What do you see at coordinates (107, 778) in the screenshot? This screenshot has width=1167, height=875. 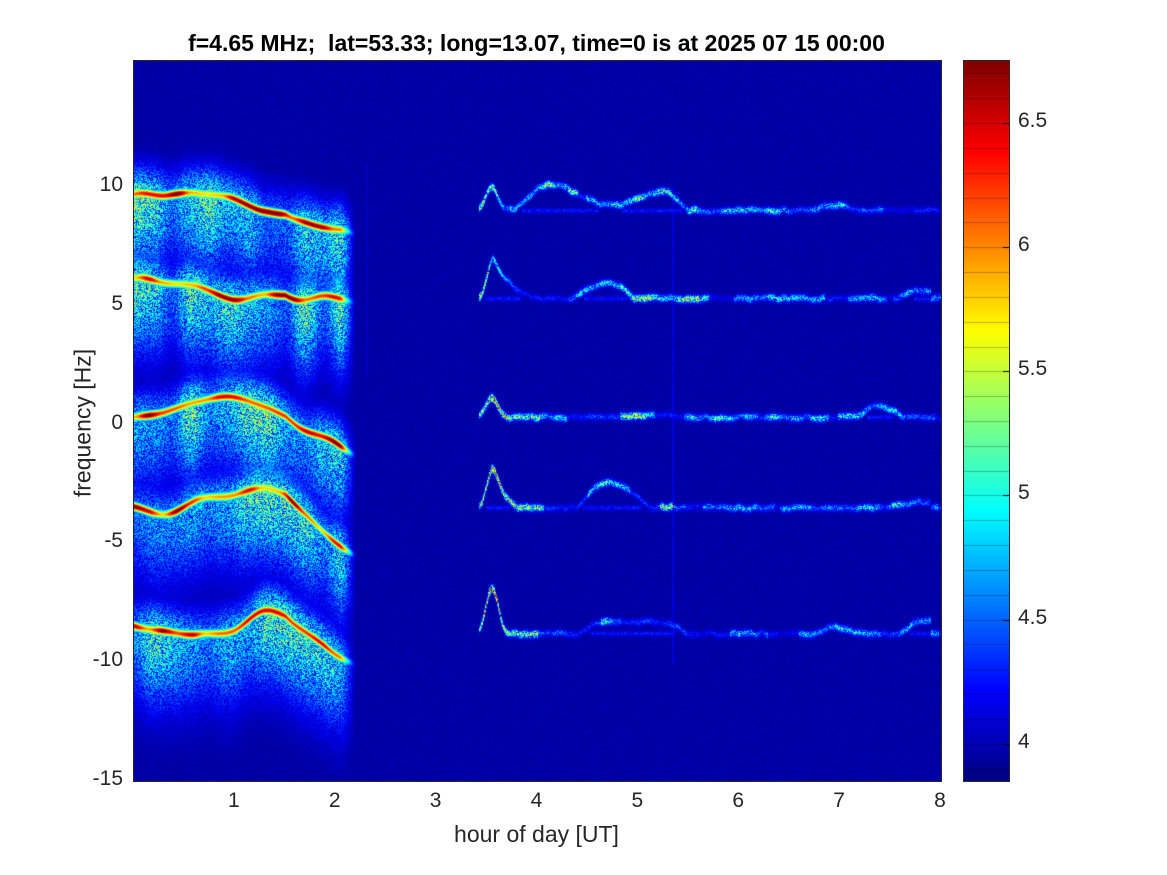 I see `y-tick-label: -15` at bounding box center [107, 778].